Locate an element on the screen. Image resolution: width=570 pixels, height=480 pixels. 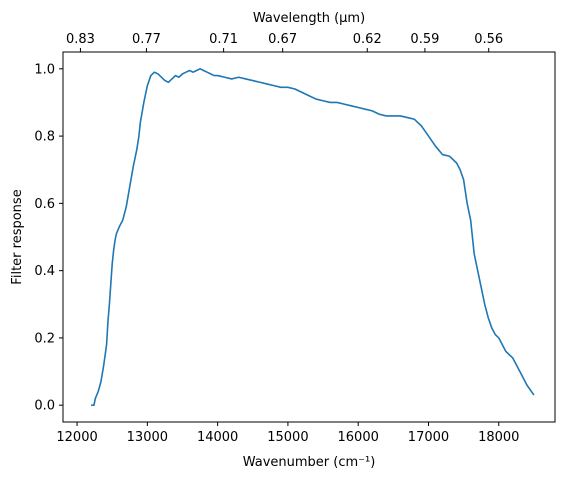
y-tick-label: 0.0 is located at coordinates (44, 406).